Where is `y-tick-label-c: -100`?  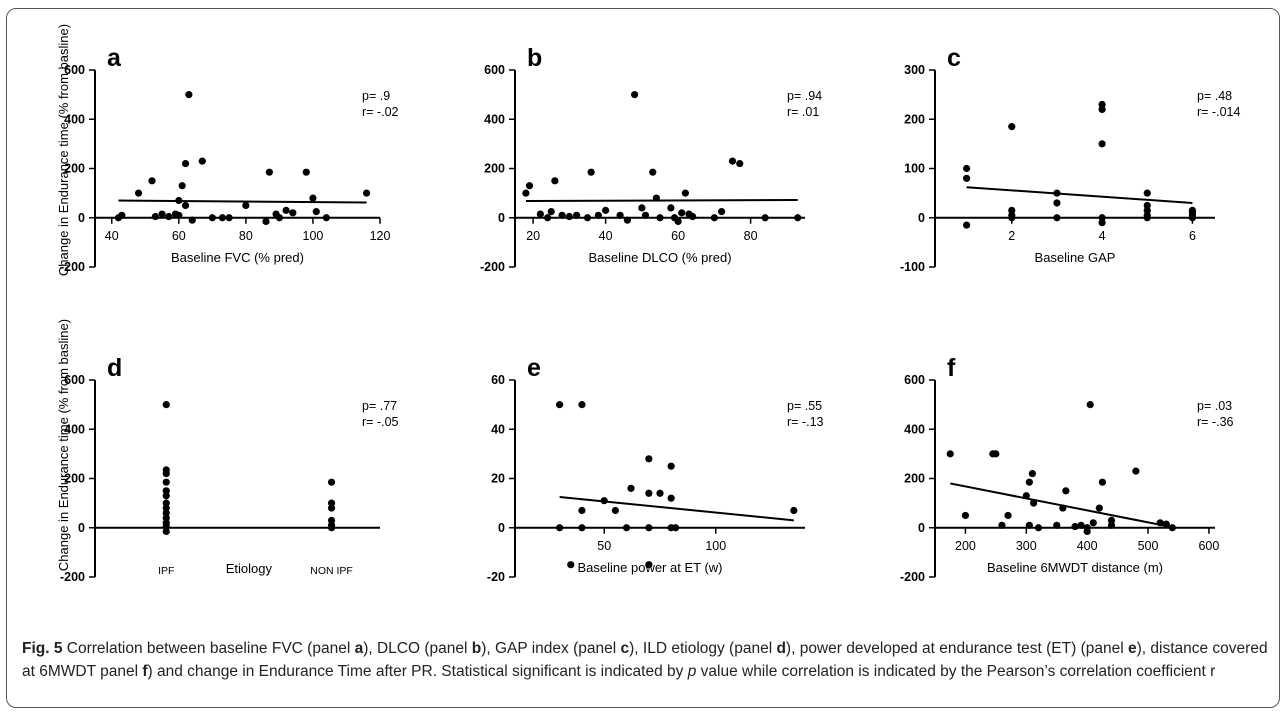 y-tick-label-c: -100 is located at coordinates (912, 267).